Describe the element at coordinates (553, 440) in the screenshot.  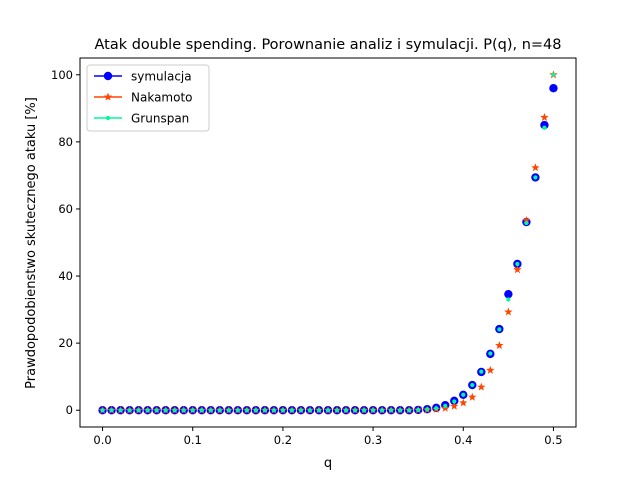
I see `x-tick-label: 0.5` at that location.